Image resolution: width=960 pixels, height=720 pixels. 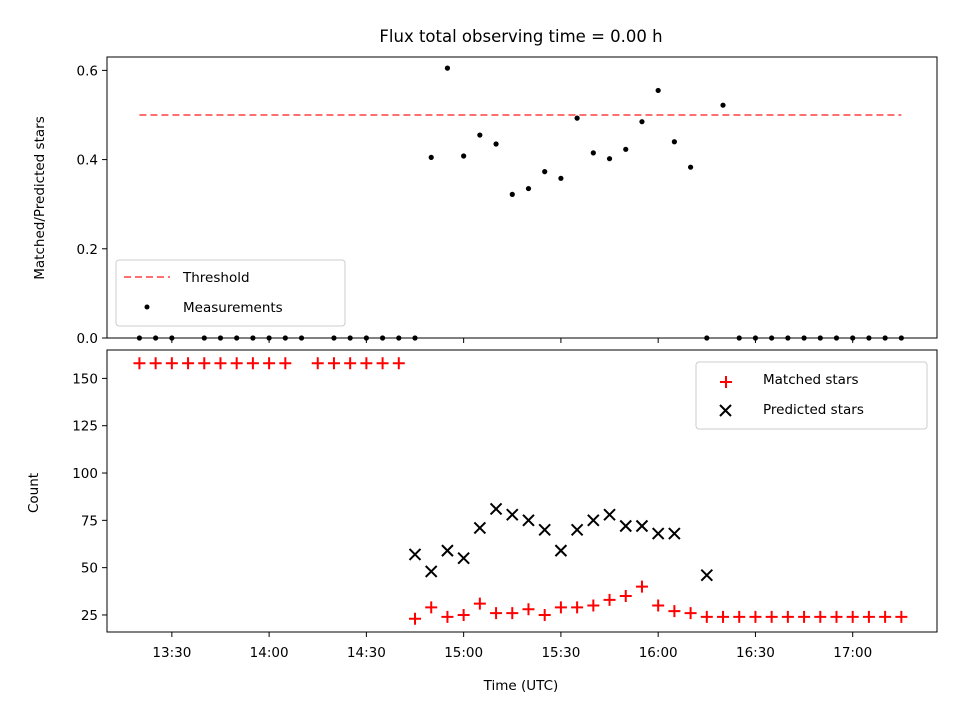 I want to click on bottom-y-tick-label: 25, so click(x=89, y=616).